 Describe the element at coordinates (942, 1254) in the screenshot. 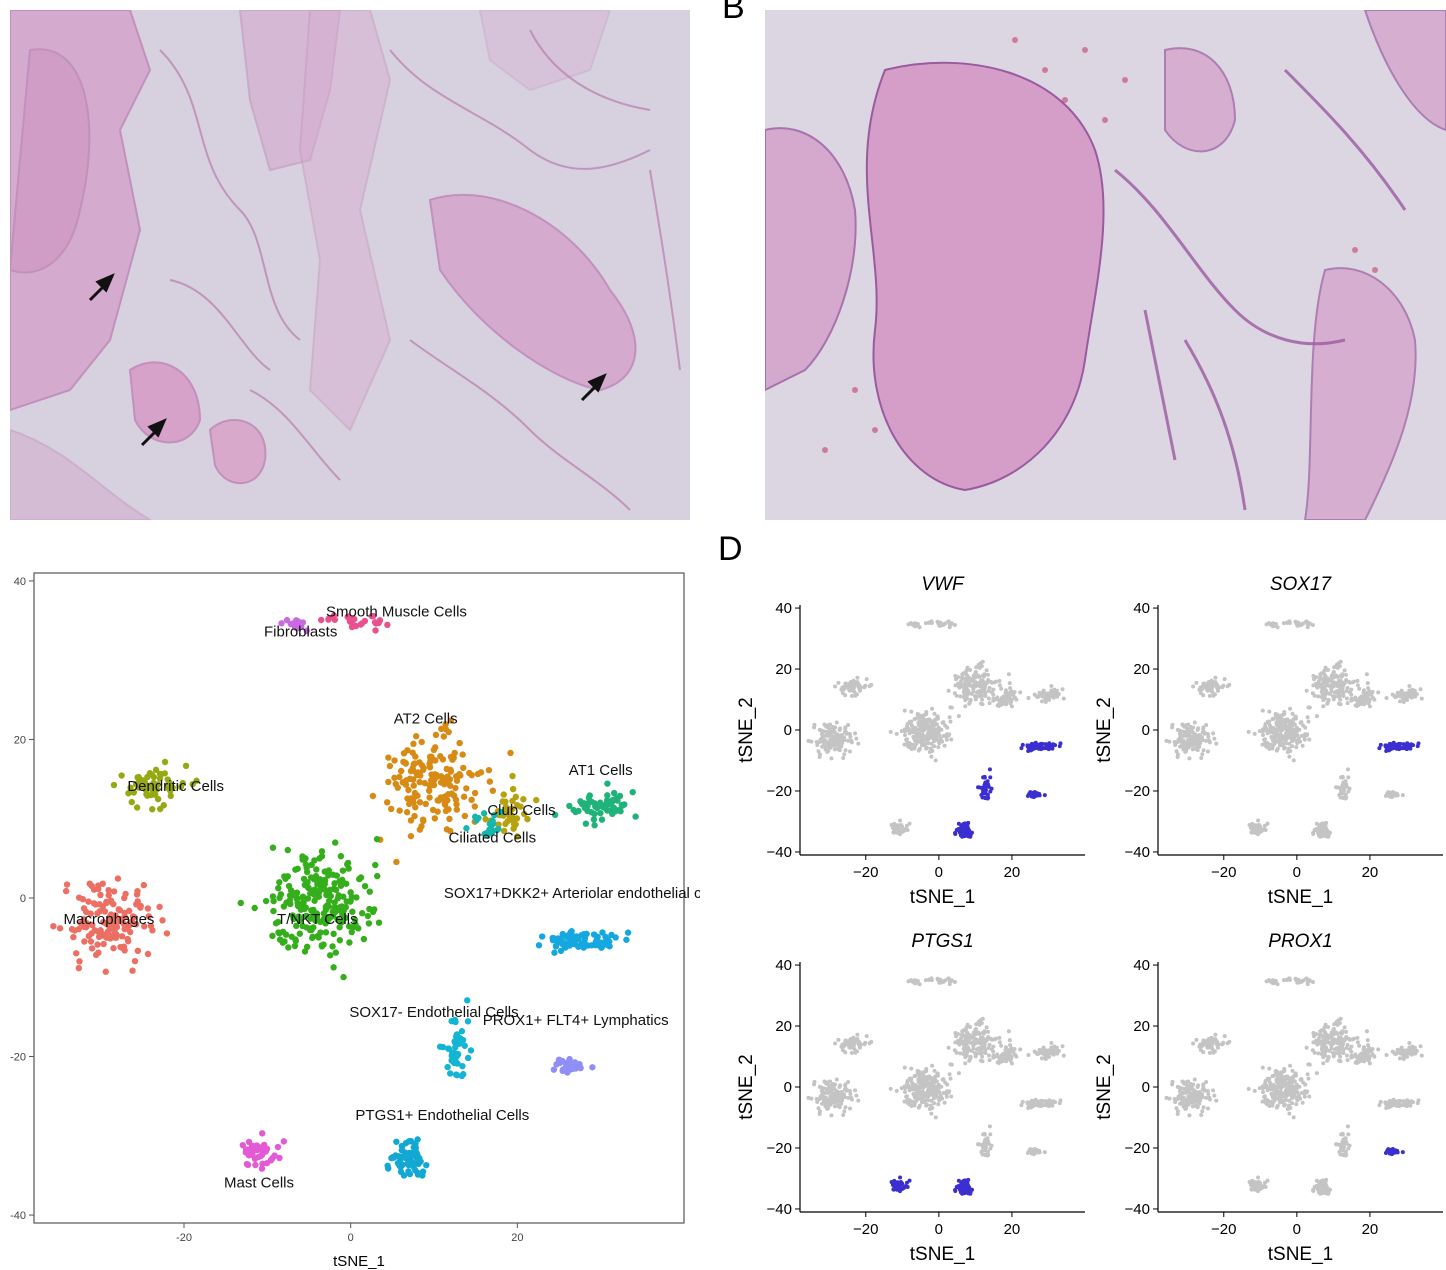

I see `x-axis-label: tSNE_1` at that location.